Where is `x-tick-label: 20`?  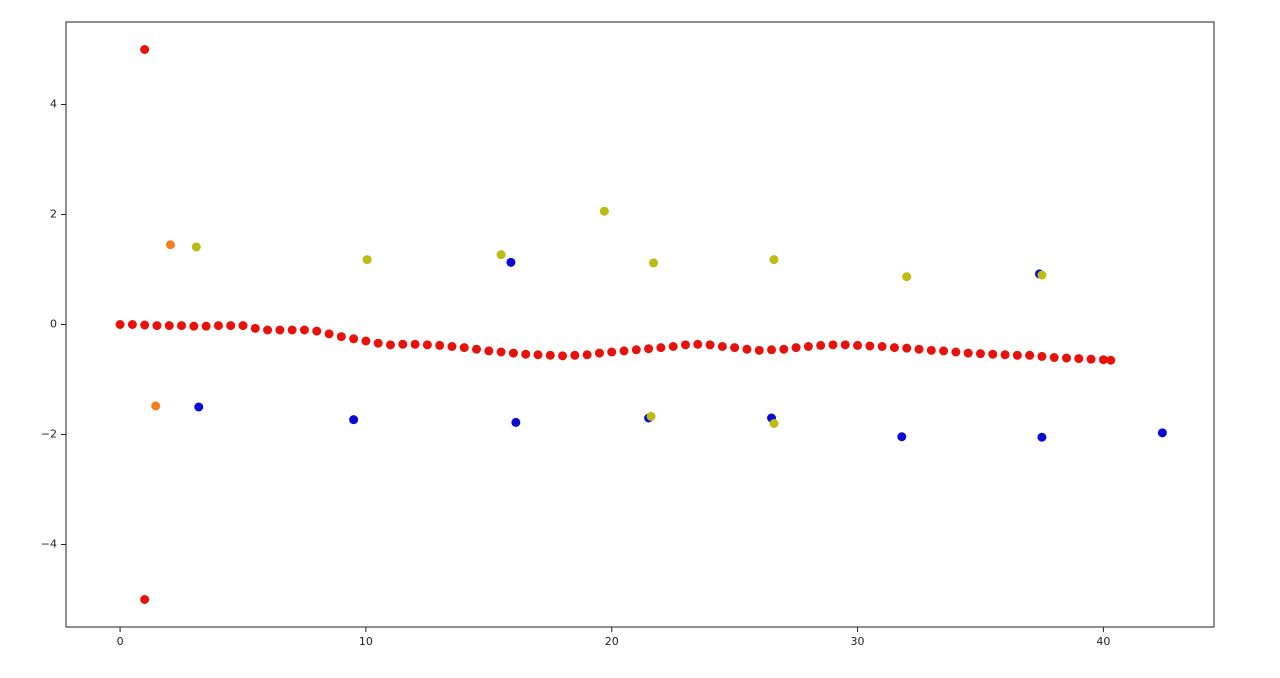 x-tick-label: 20 is located at coordinates (612, 641).